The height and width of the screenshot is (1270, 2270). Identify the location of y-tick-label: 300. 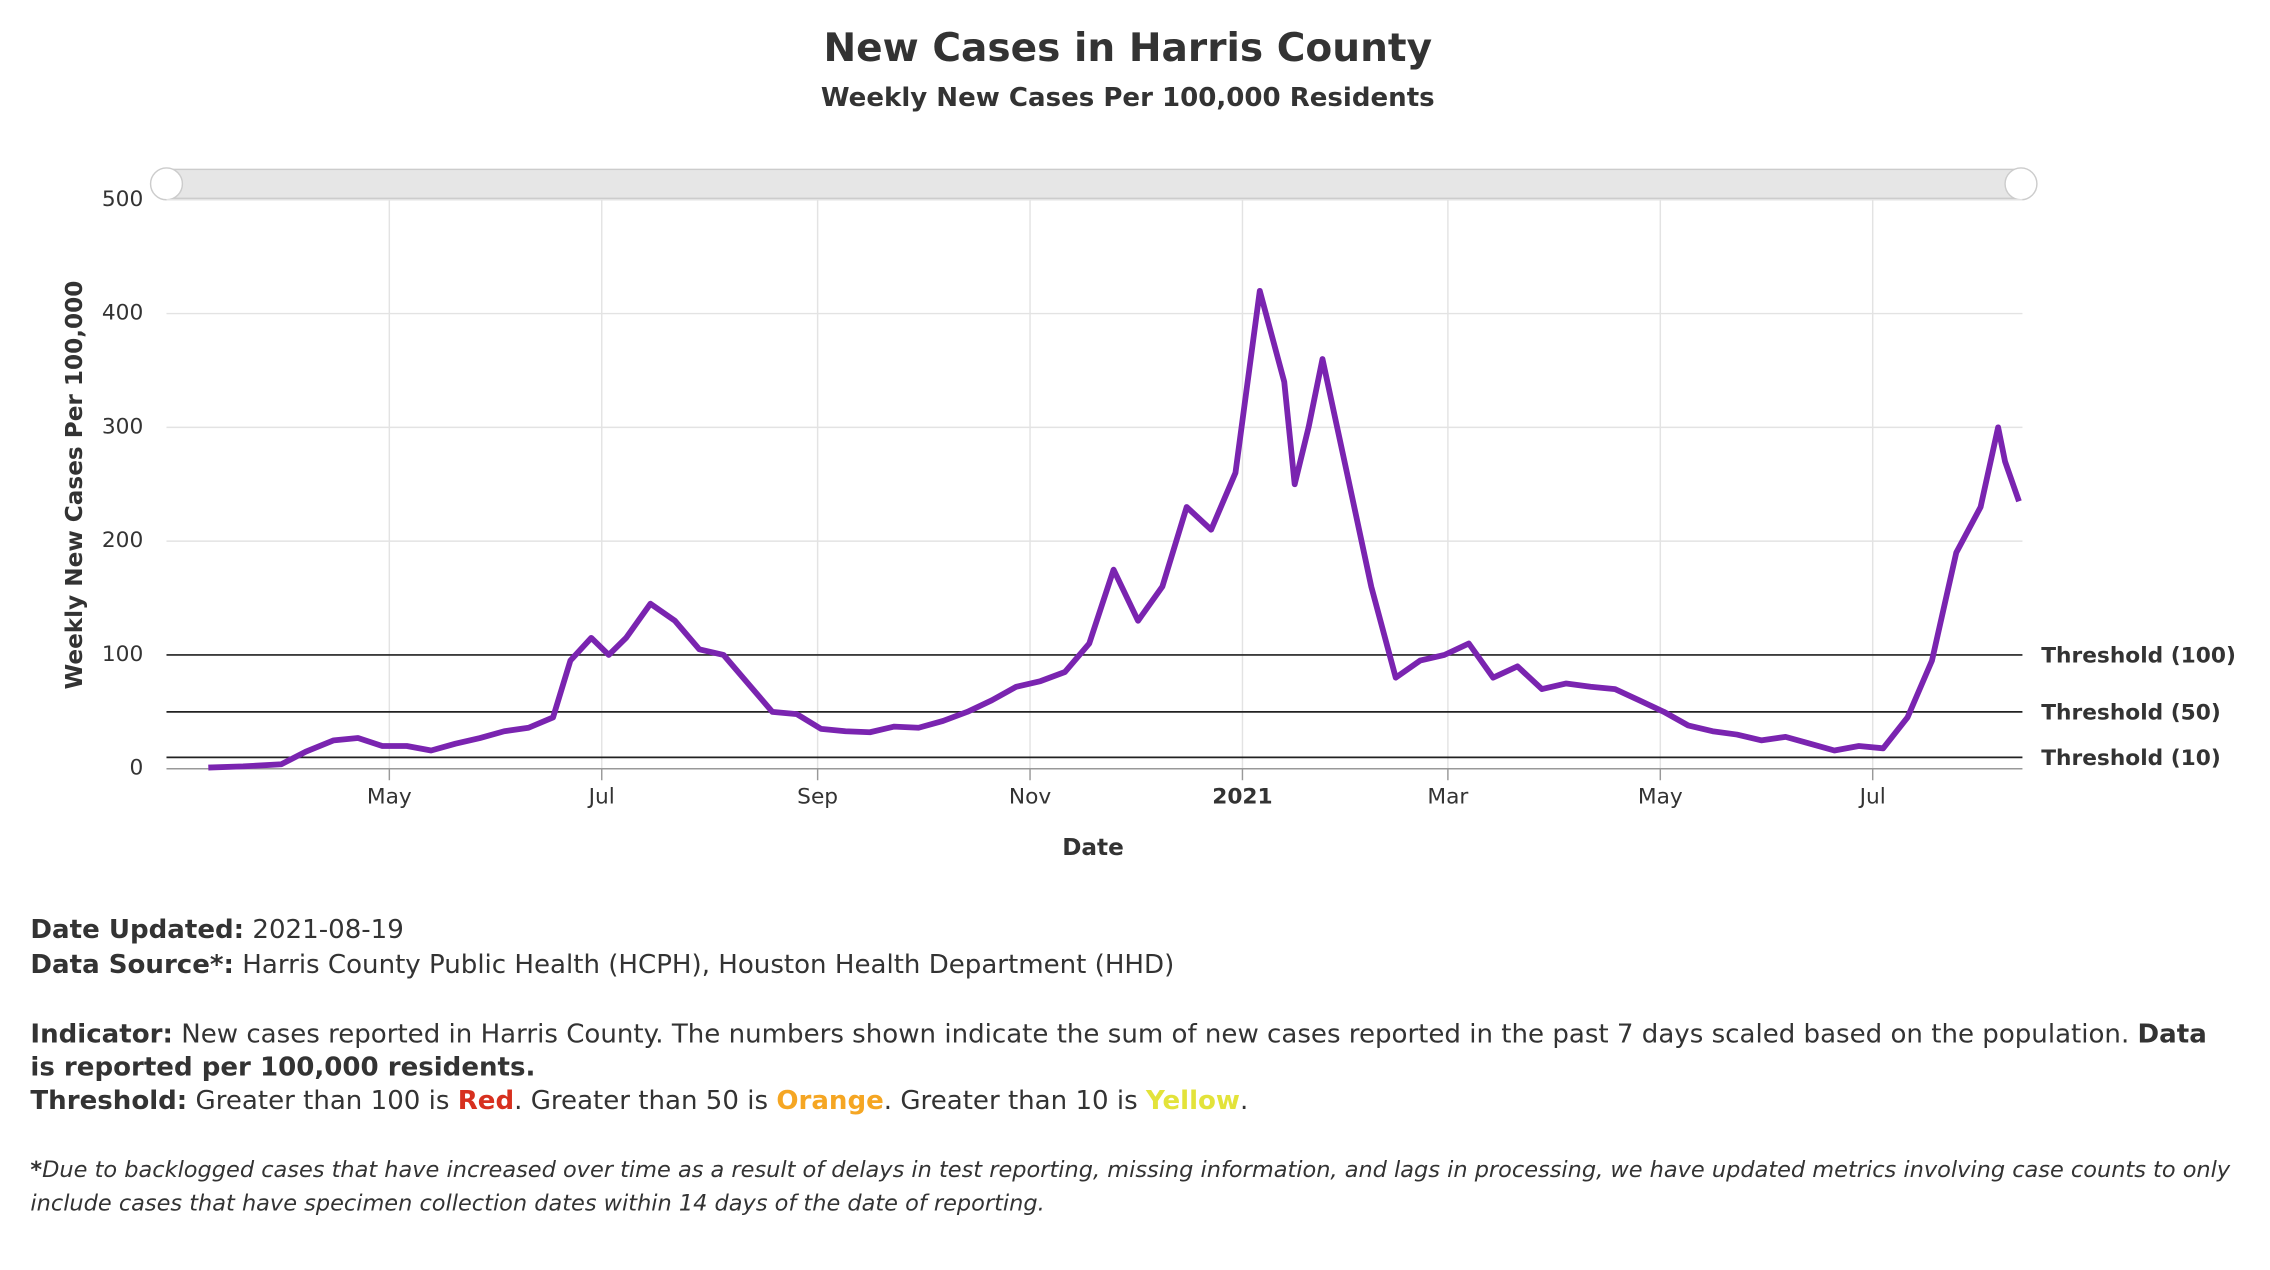
(122, 426).